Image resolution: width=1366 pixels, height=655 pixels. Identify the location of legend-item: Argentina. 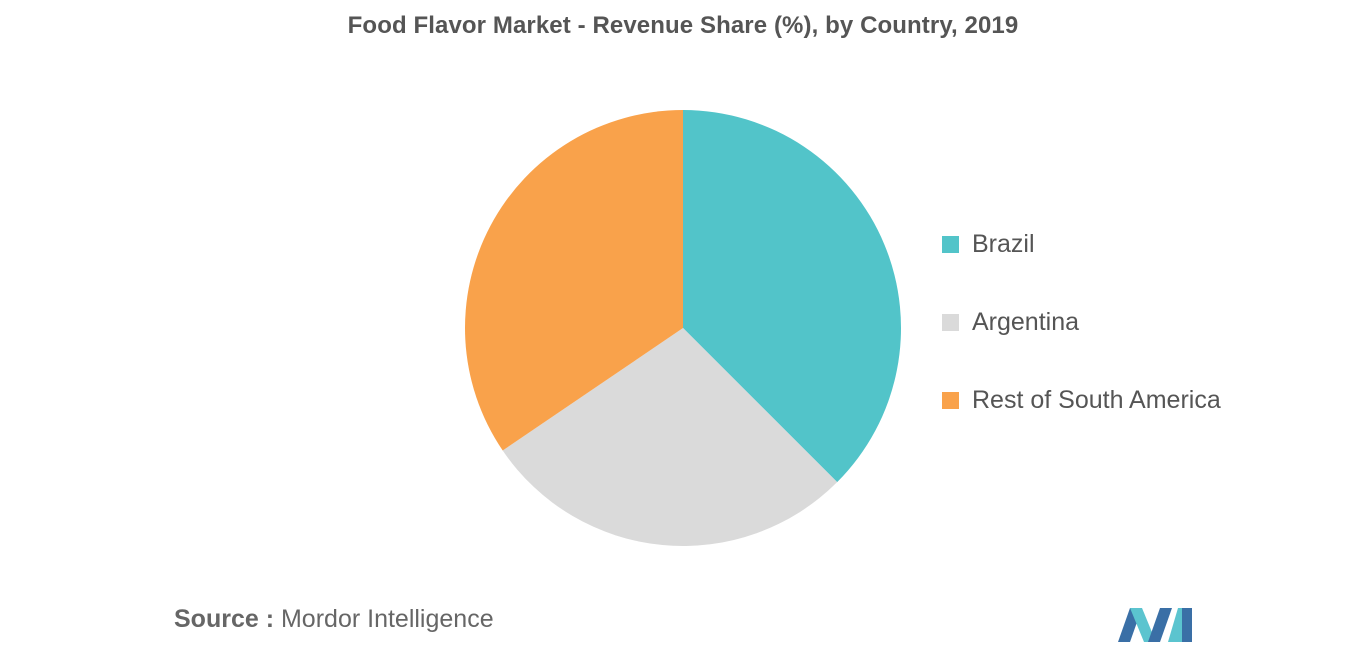
(1010, 322).